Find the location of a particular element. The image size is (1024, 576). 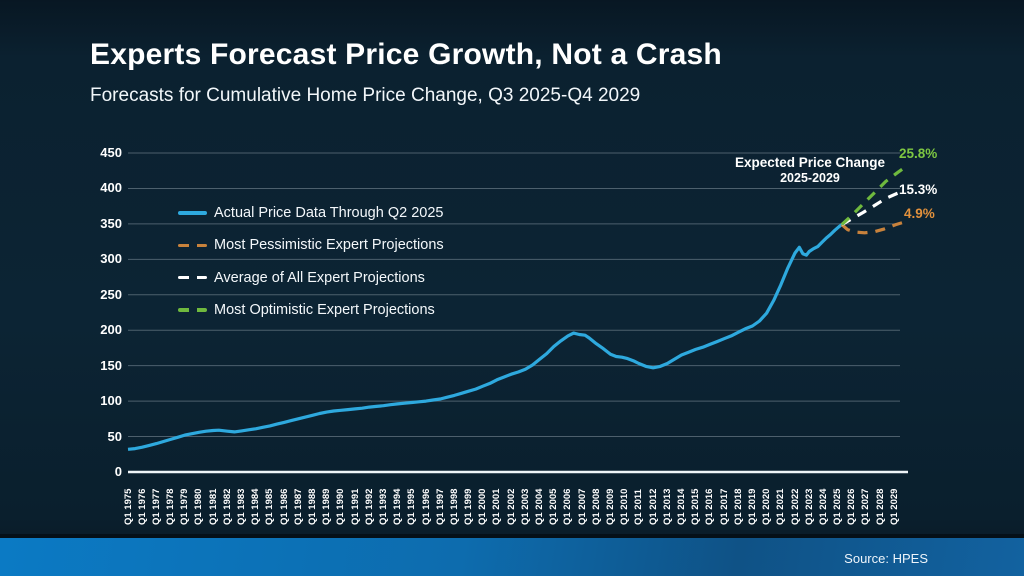

x-tick-label: Q1 2021 is located at coordinates (781, 506).